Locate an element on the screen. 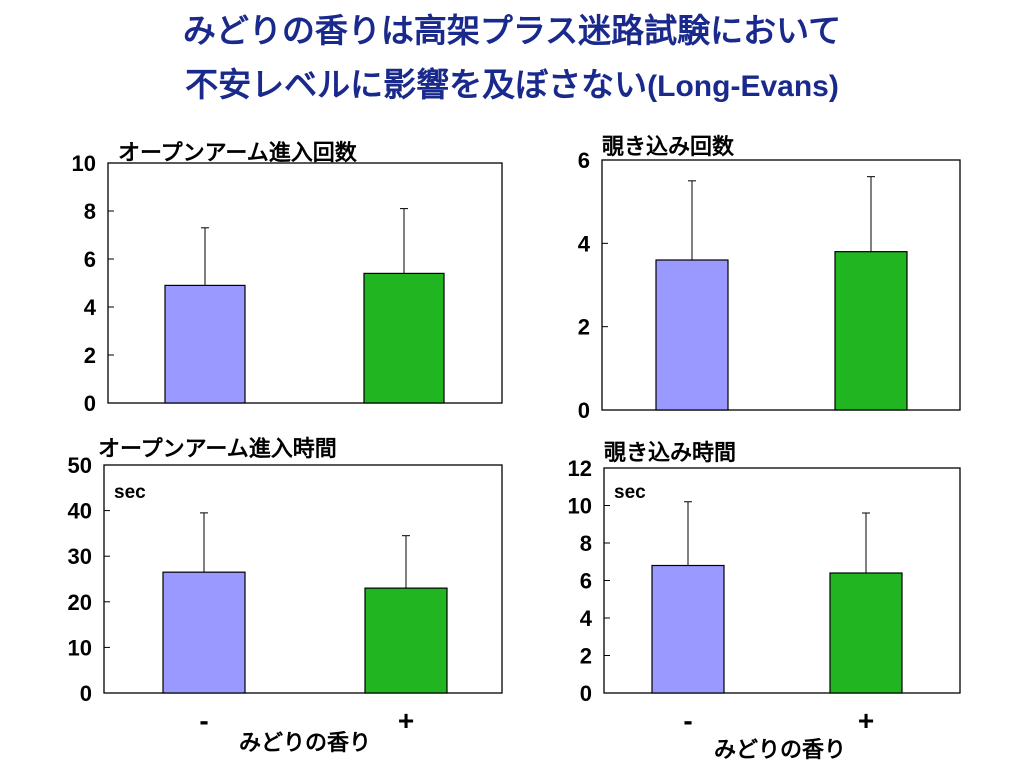 The image size is (1024, 768). chart-4-y-tick-label: 0 is located at coordinates (586, 693).